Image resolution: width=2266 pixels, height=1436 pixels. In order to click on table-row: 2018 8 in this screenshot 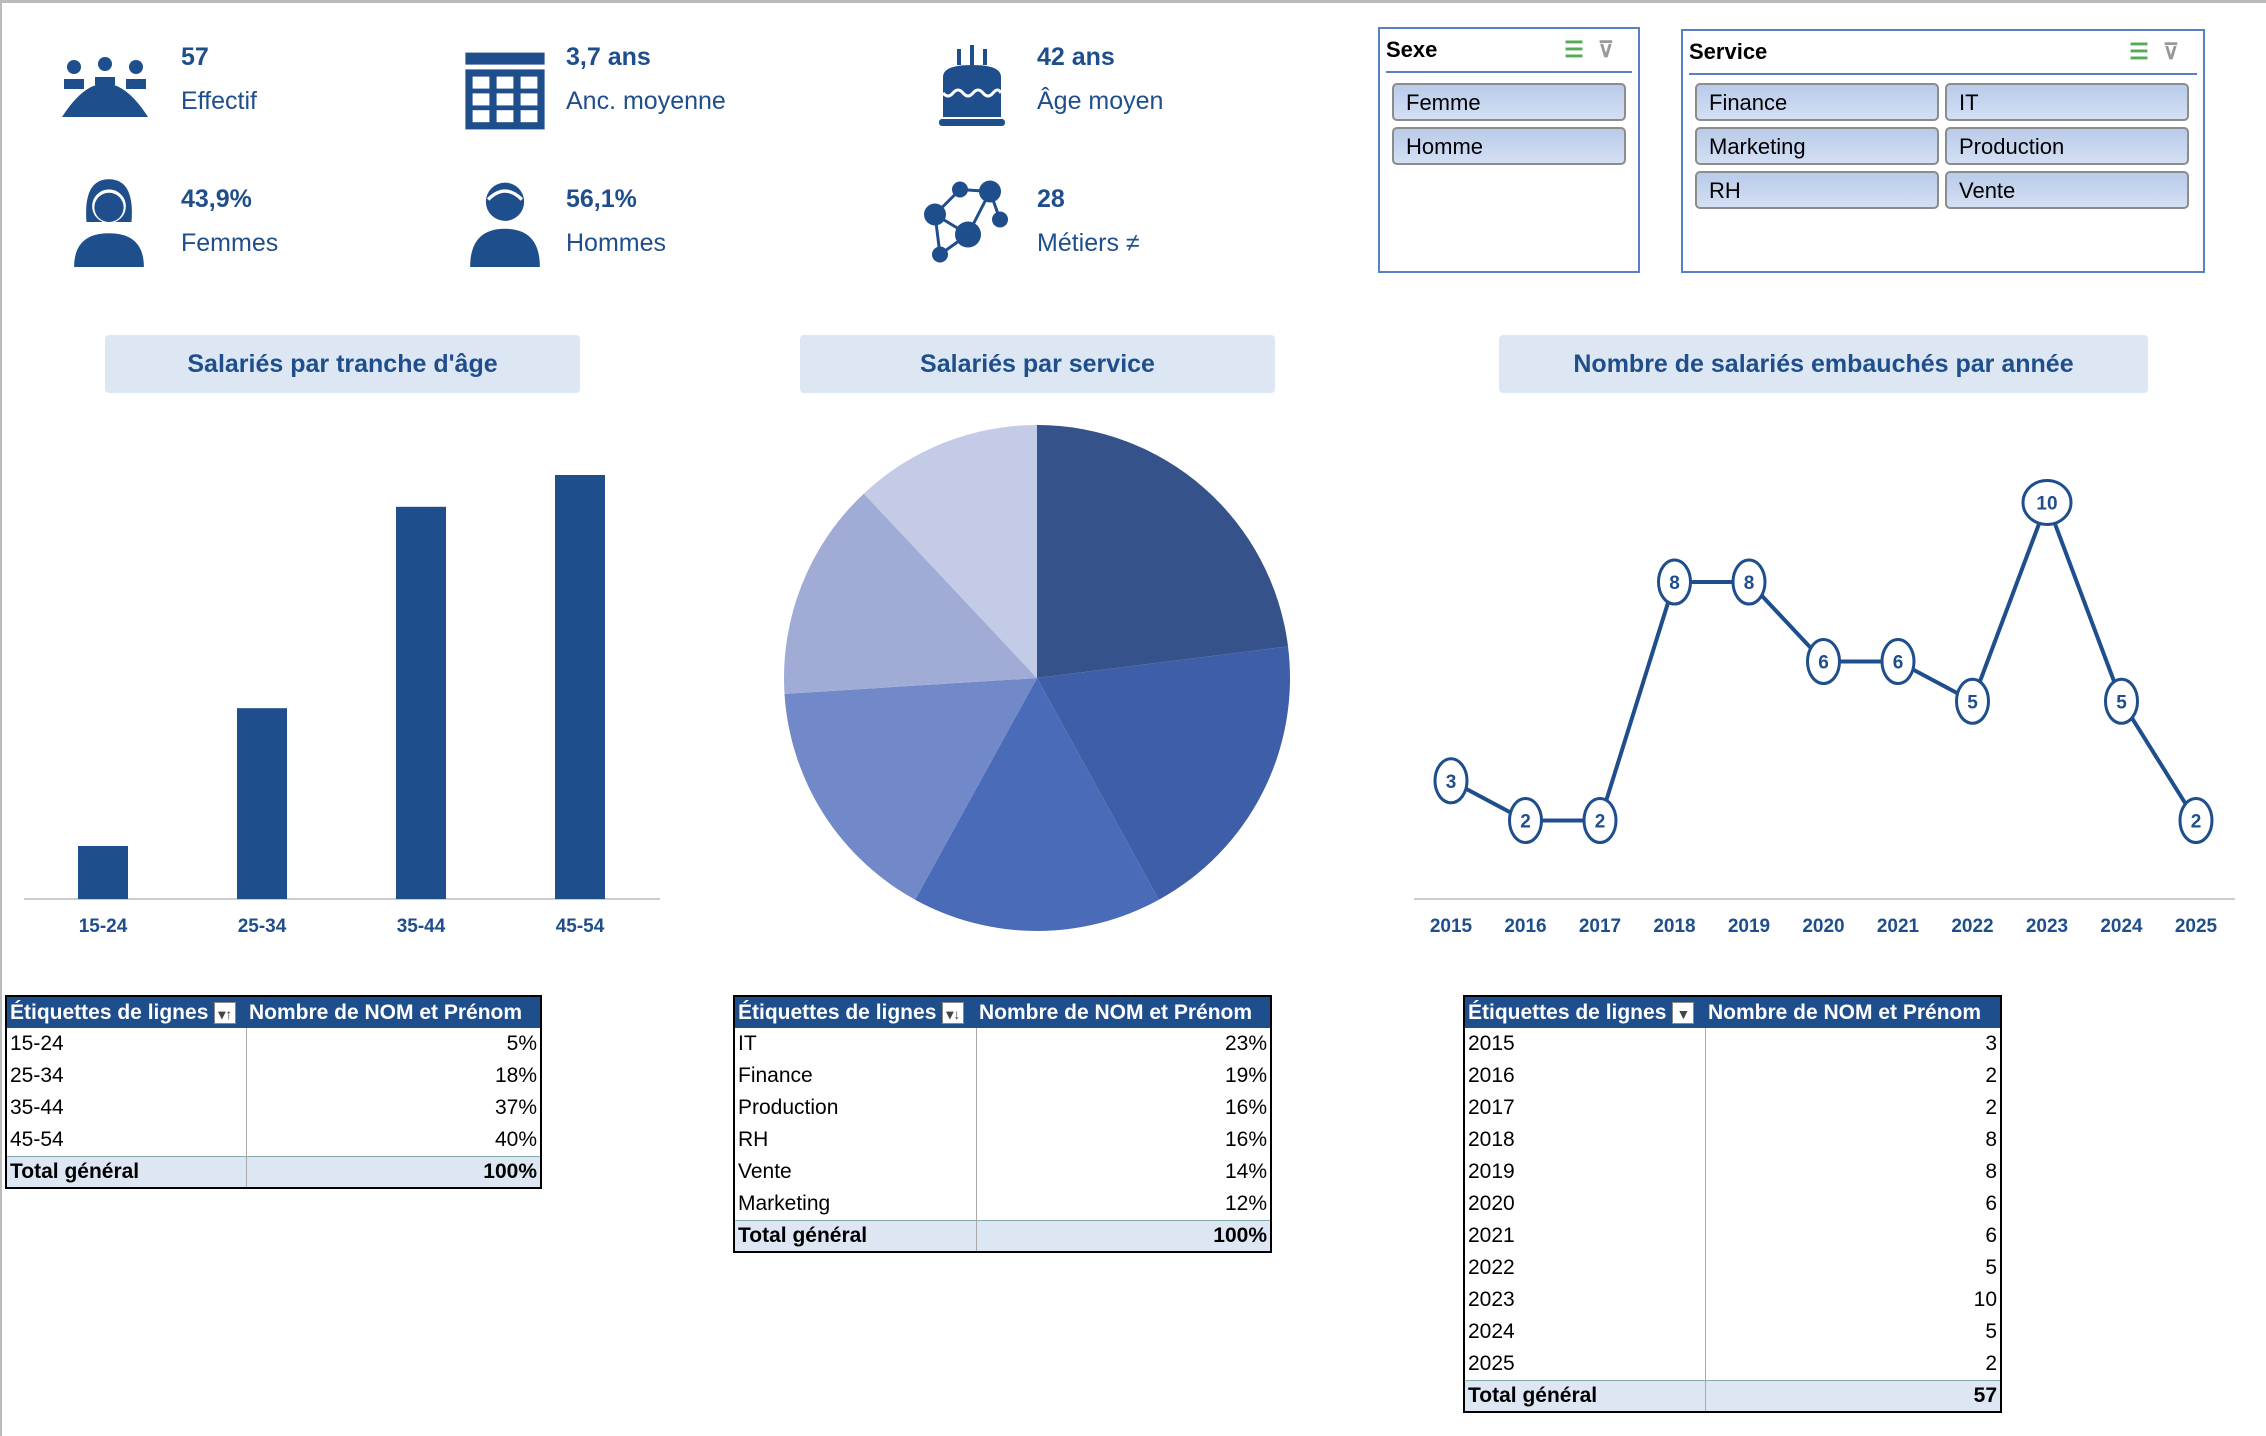, I will do `click(1732, 1140)`.